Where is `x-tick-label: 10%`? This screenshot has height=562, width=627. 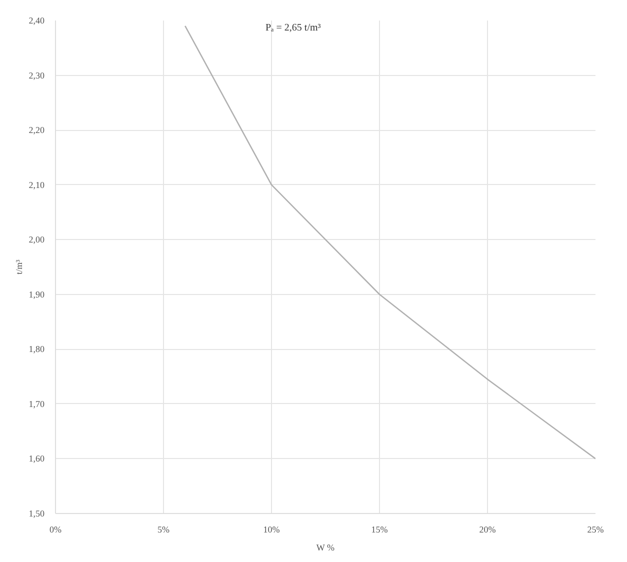
x-tick-label: 10% is located at coordinates (271, 529).